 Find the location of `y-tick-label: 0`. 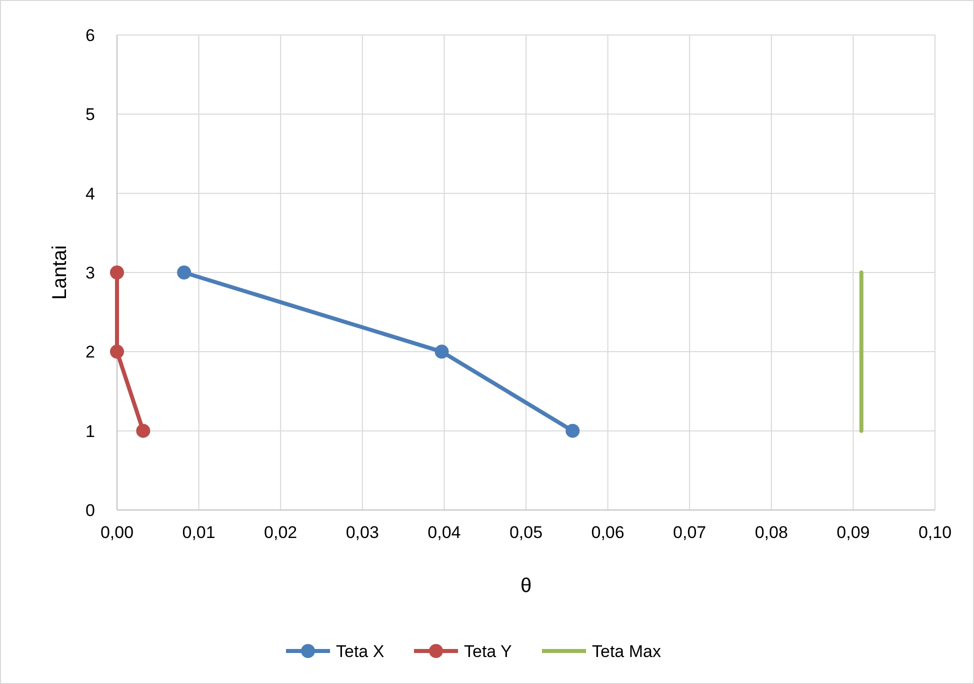

y-tick-label: 0 is located at coordinates (90, 510).